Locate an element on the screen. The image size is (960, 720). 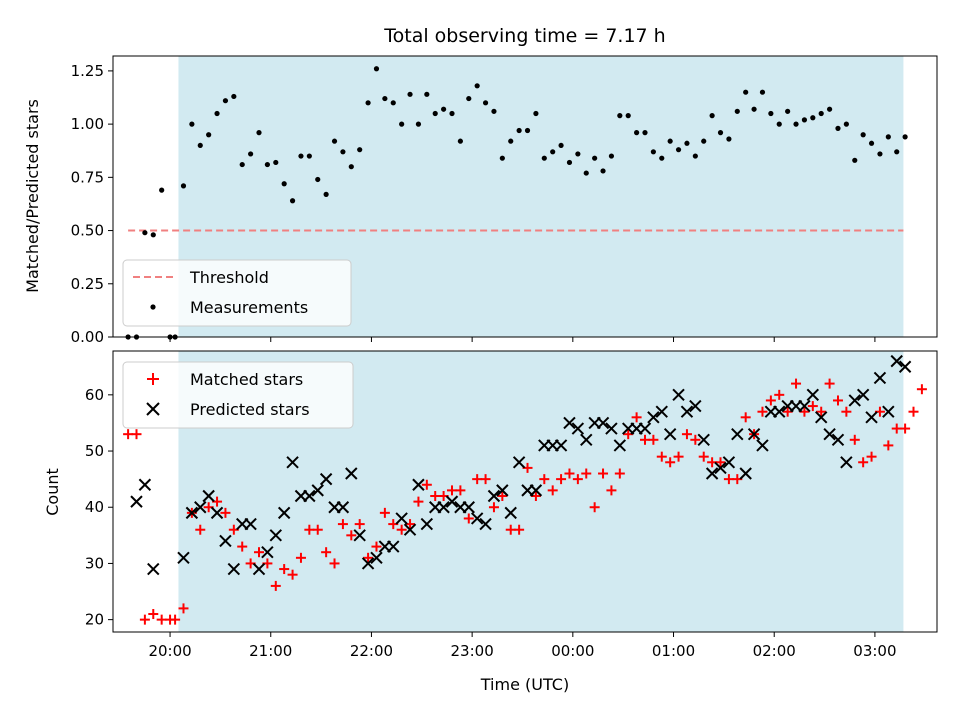
top-legend: Threshold Measurements is located at coordinates (237, 293).